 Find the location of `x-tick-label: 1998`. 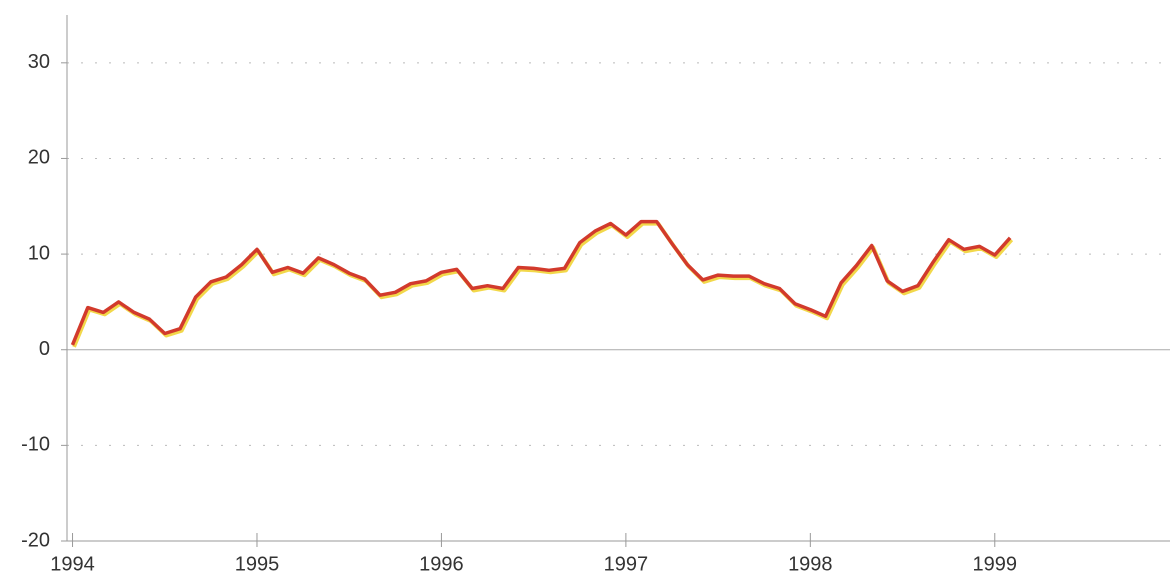

x-tick-label: 1998 is located at coordinates (810, 564).